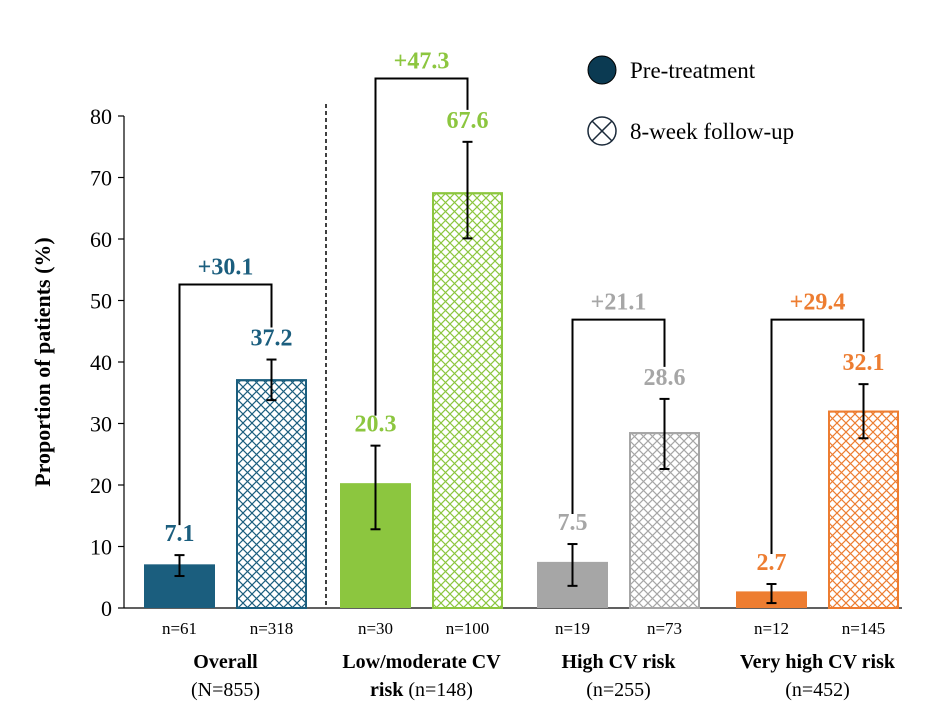  Describe the element at coordinates (619, 303) in the screenshot. I see `change-label: +21.1` at that location.